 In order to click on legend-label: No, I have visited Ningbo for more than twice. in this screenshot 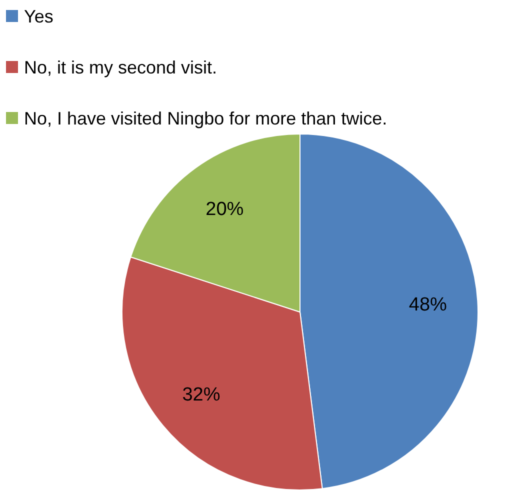, I will do `click(206, 118)`.